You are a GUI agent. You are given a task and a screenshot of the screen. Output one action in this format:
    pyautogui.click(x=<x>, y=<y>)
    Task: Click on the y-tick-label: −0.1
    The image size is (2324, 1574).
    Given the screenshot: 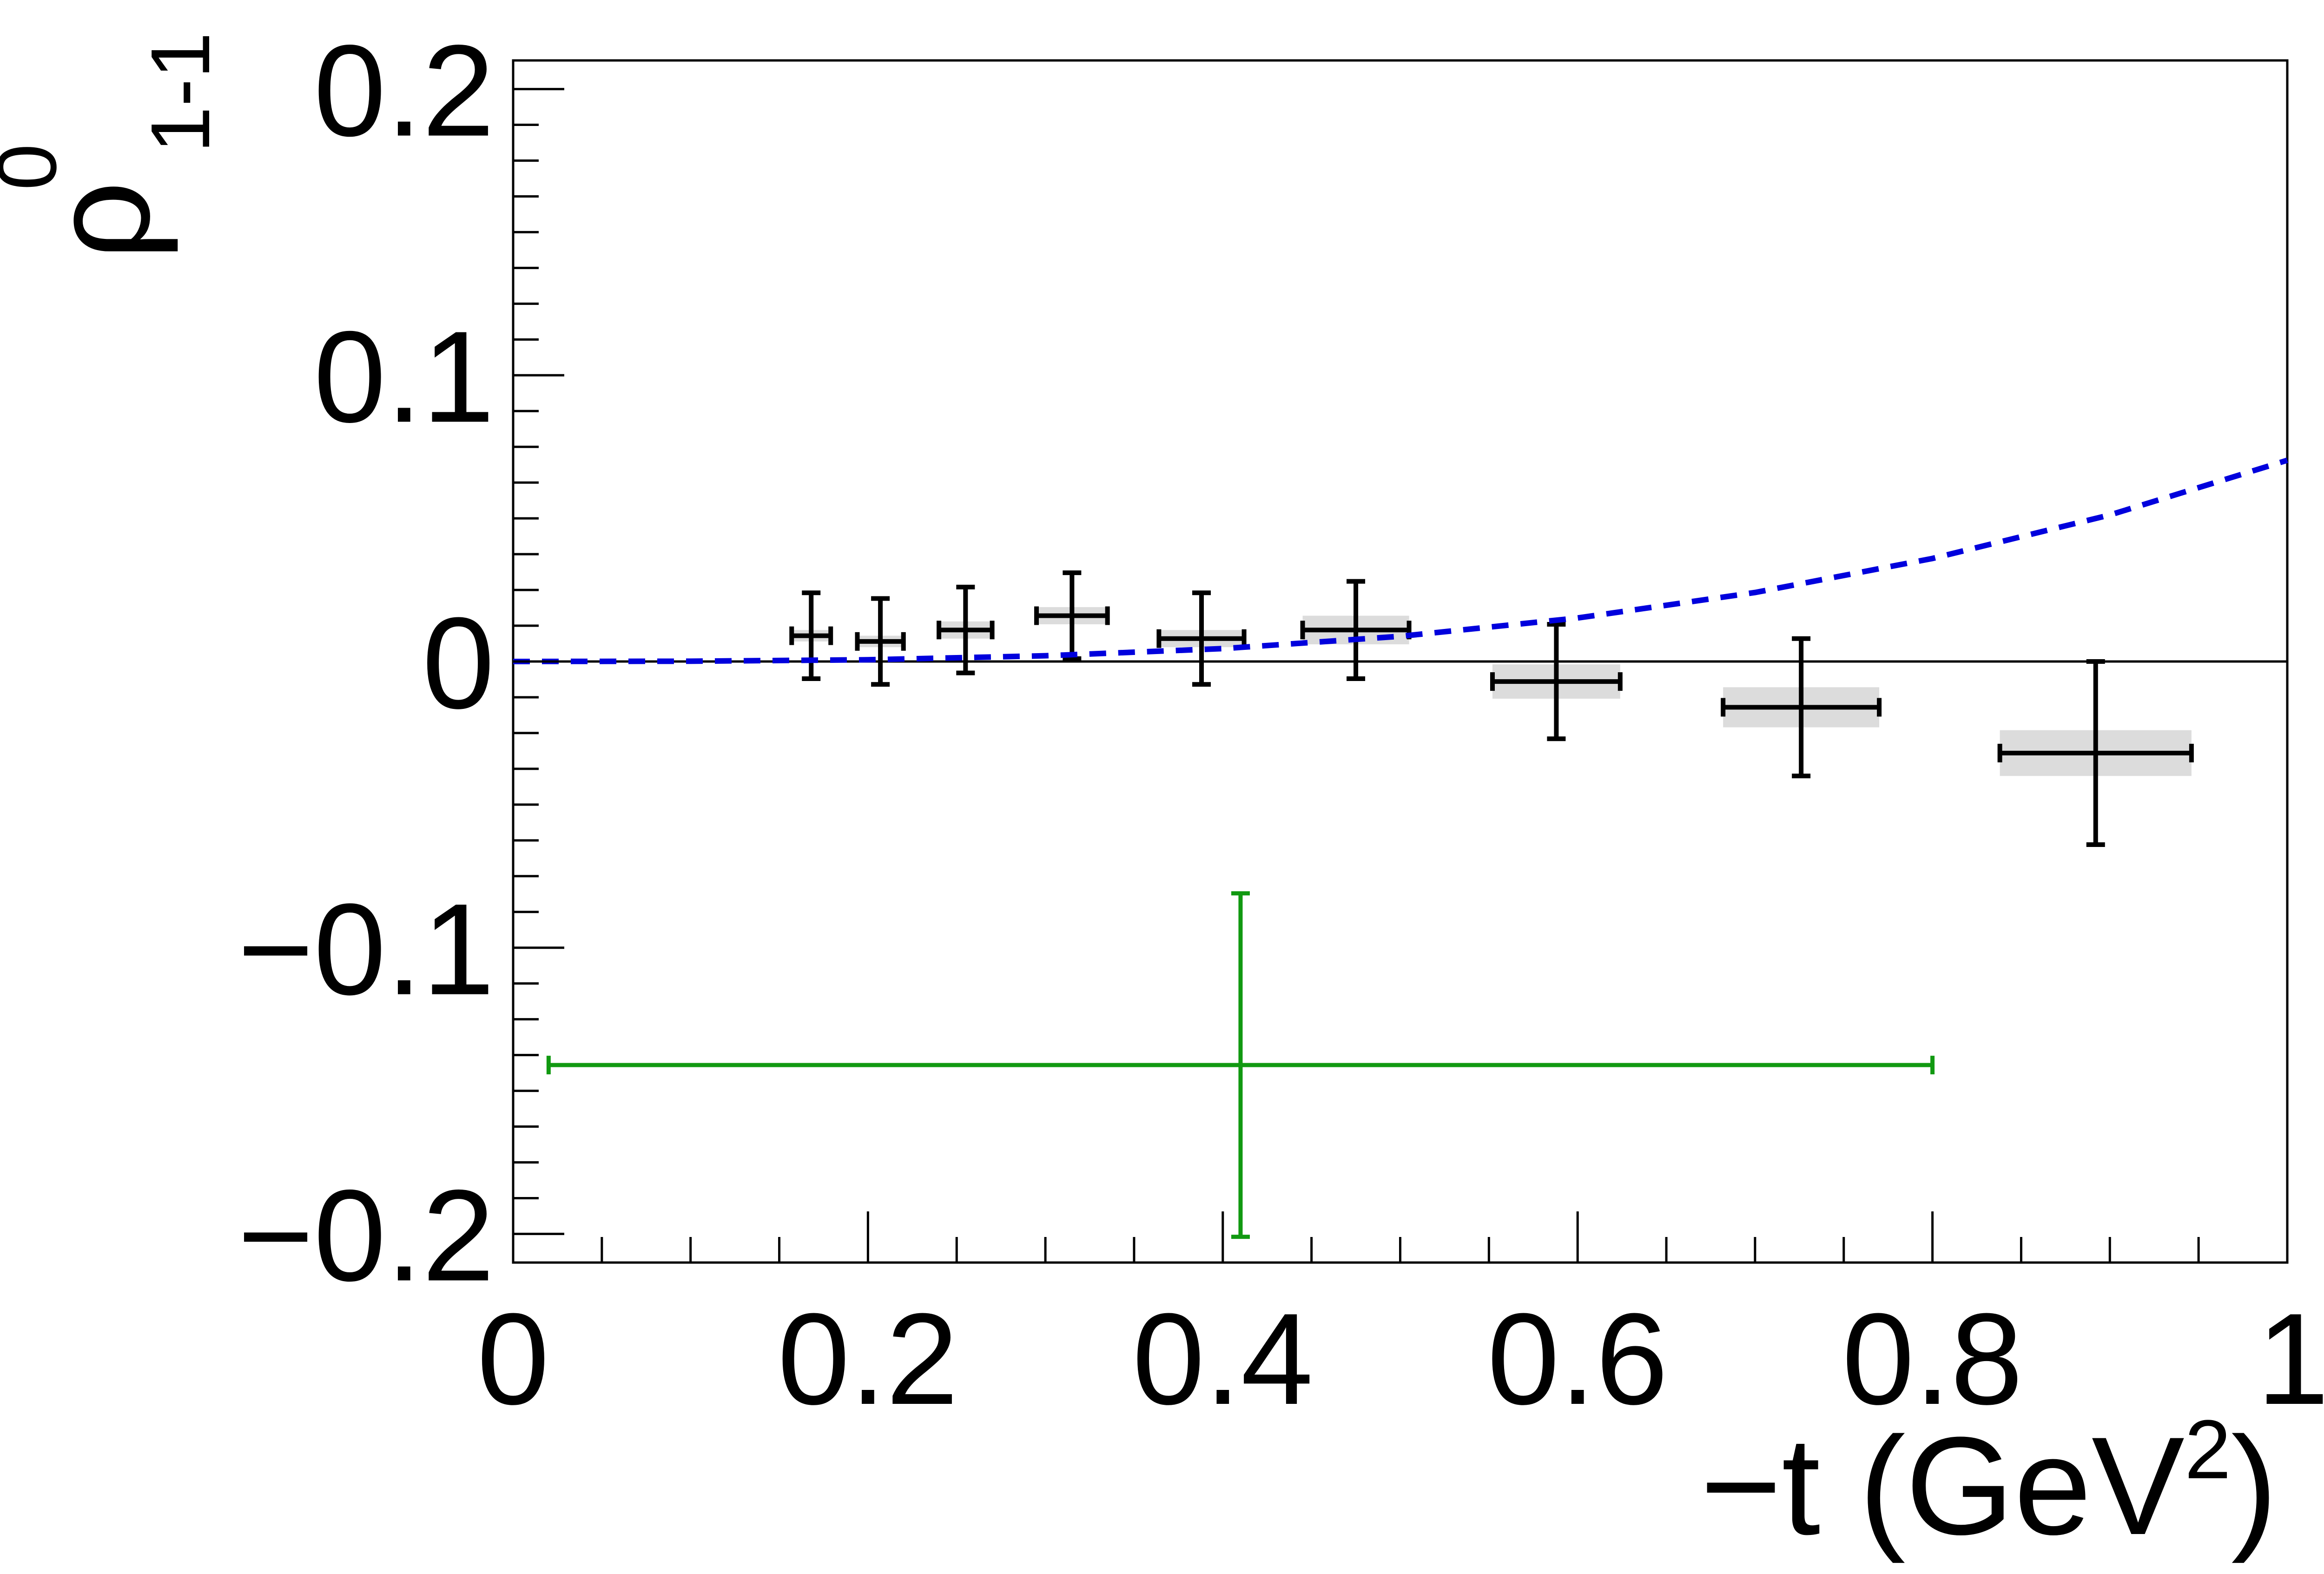 What is the action you would take?
    pyautogui.click(x=366, y=949)
    